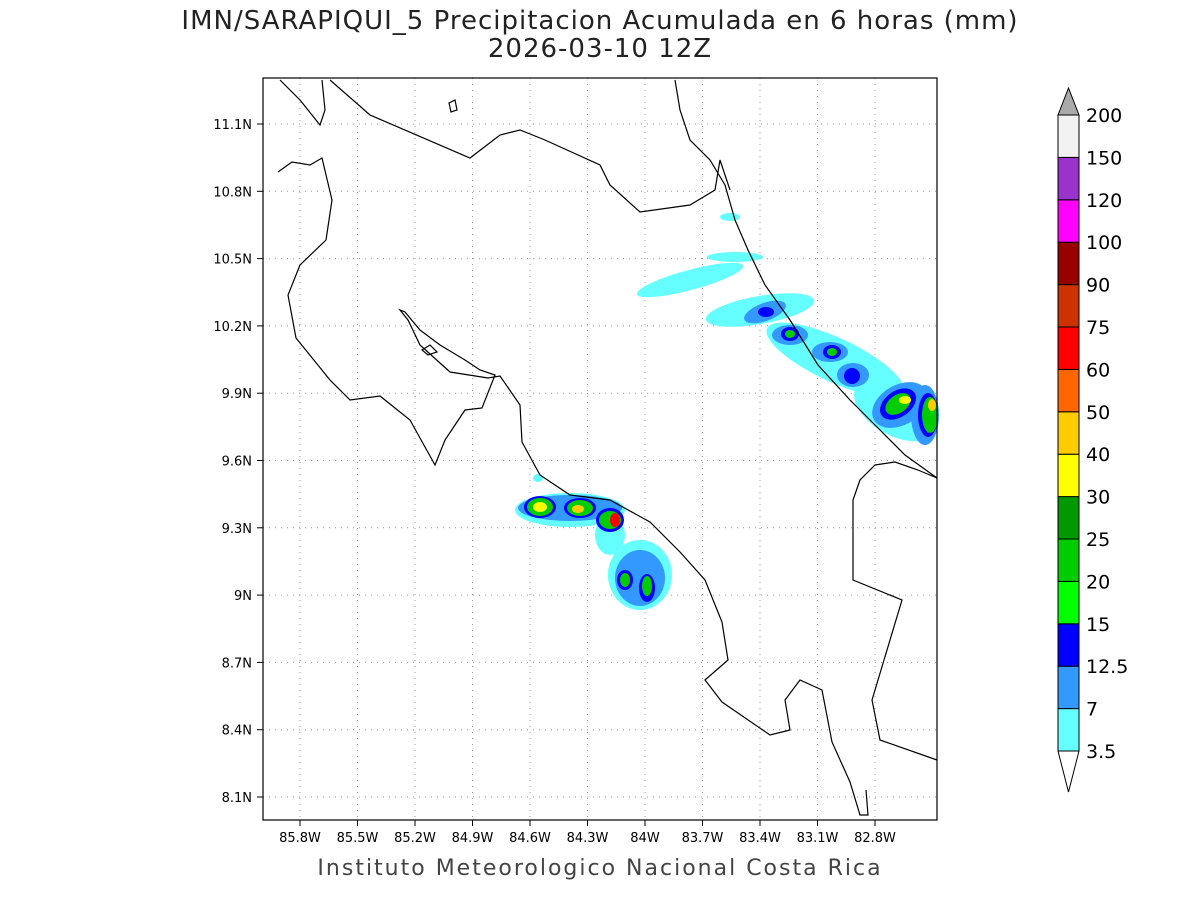  Describe the element at coordinates (1092, 439) in the screenshot. I see `colorbar: 3.5 7 12.5 15 20 25 30 40 50 60 75 90 100 120 150 200` at that location.